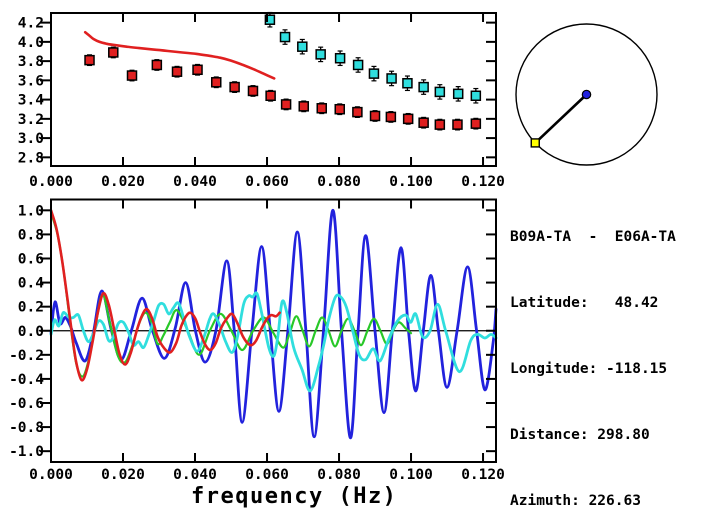  I want to click on distance-row: Distance: 298.80, so click(580, 435).